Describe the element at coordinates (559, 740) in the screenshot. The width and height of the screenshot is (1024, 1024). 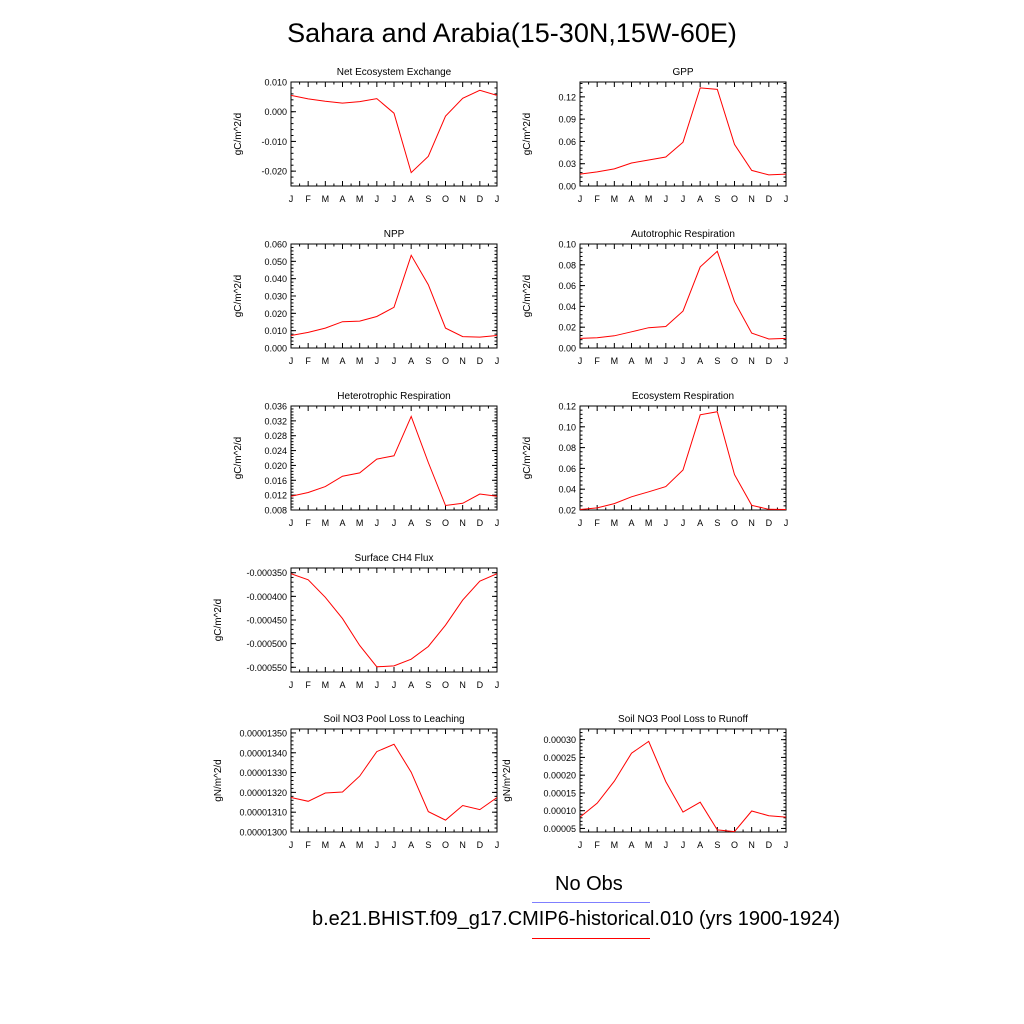
I see `y-tick-label: 0.00030` at that location.